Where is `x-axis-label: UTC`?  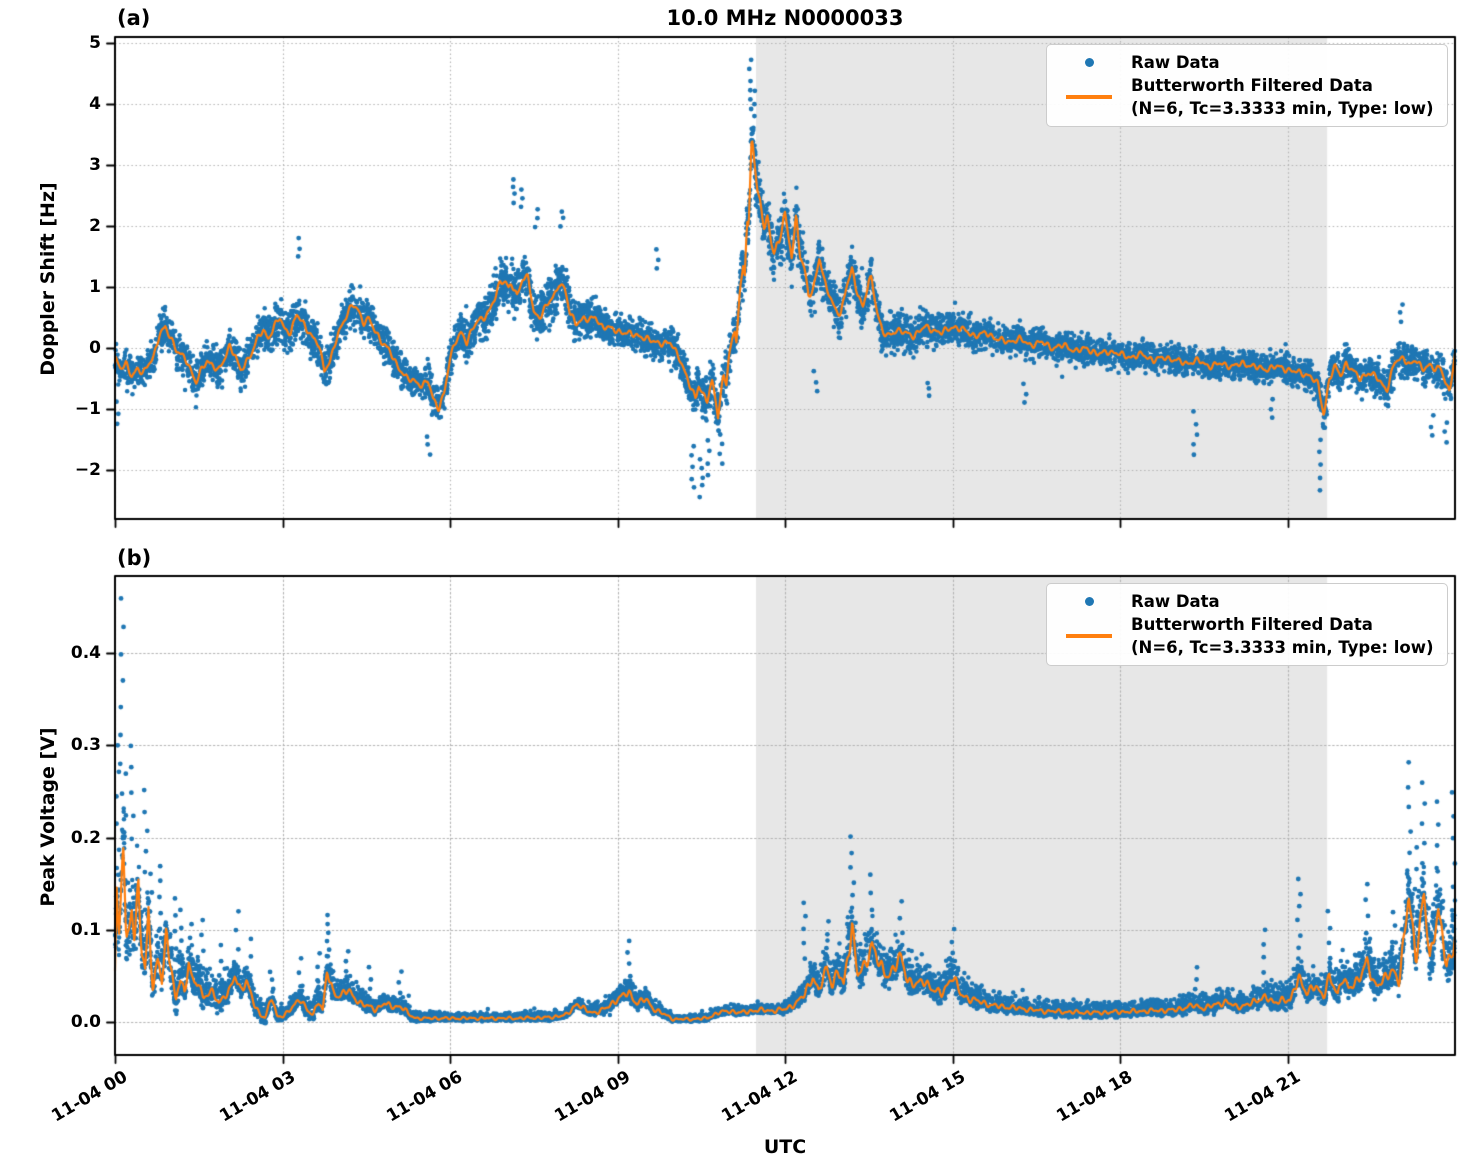
x-axis-label: UTC is located at coordinates (785, 1147).